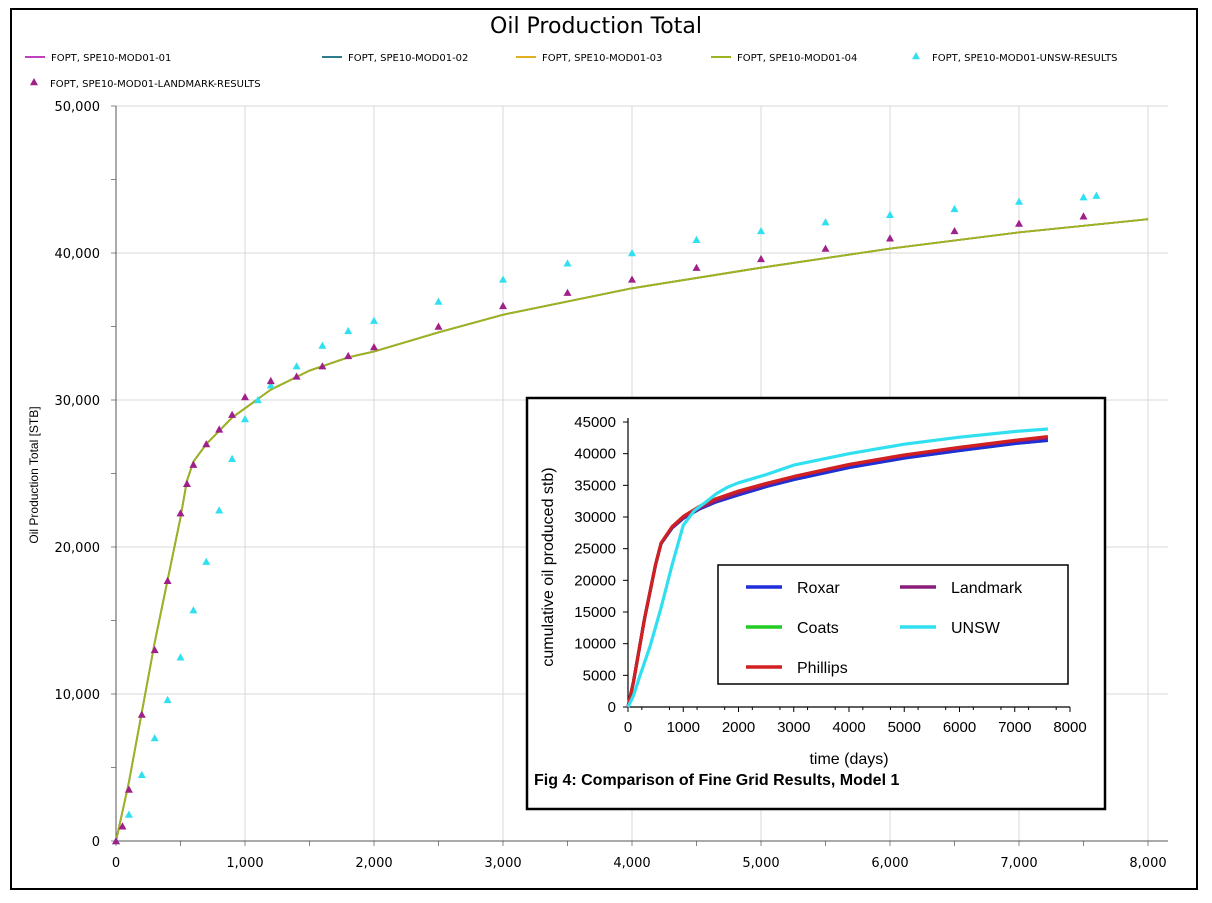 Image resolution: width=1212 pixels, height=903 pixels. I want to click on inset-series-group, so click(837, 567).